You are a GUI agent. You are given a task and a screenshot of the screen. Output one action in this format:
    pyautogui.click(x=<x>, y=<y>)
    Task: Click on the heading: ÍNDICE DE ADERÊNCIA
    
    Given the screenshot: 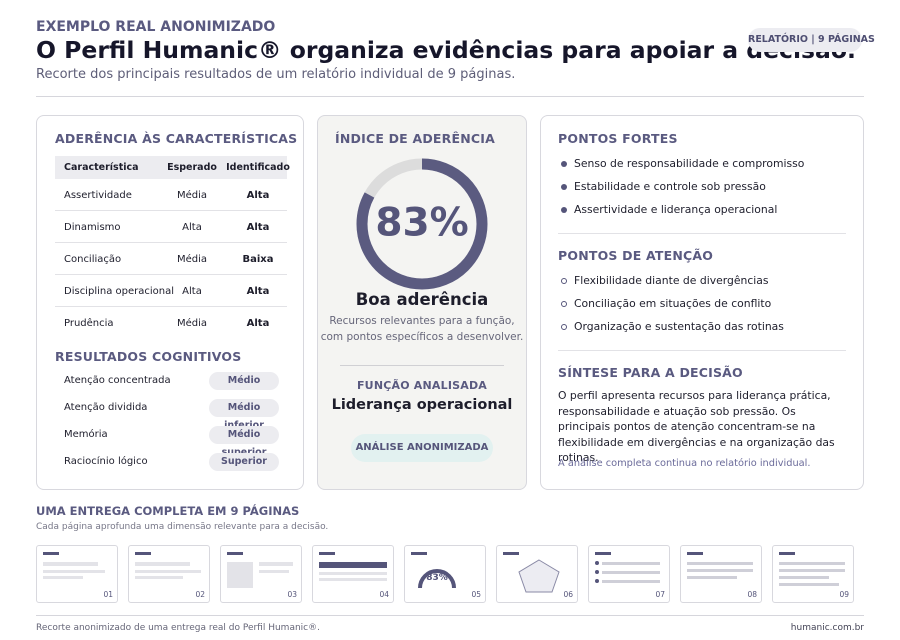 What is the action you would take?
    pyautogui.click(x=415, y=138)
    